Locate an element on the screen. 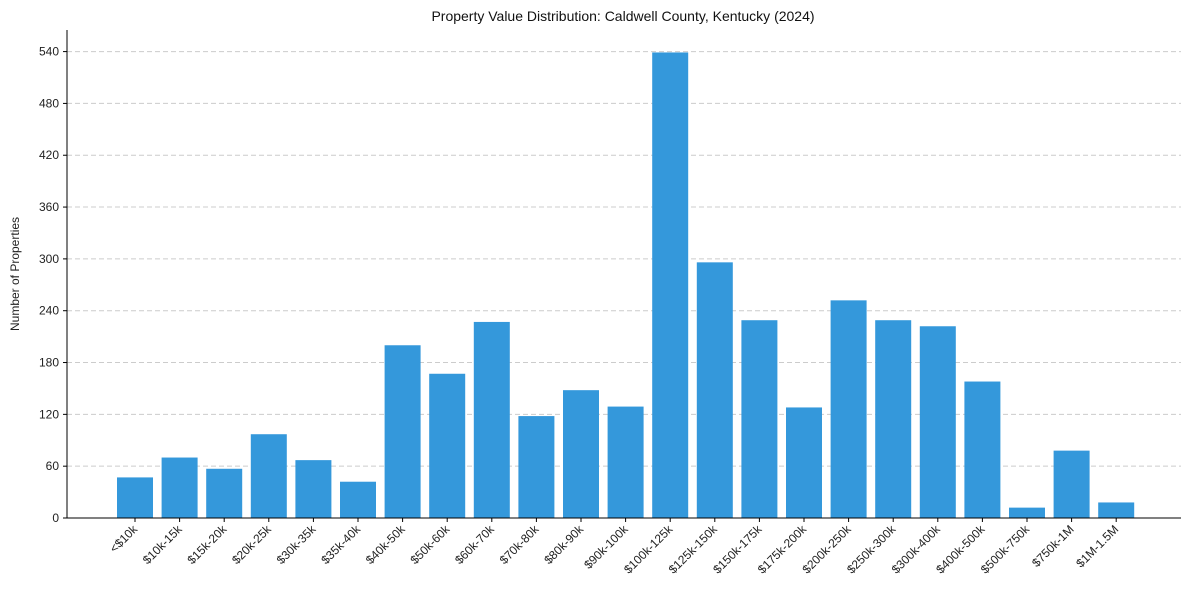 The width and height of the screenshot is (1189, 590). x-tick-label: $50k-60k is located at coordinates (431, 545).